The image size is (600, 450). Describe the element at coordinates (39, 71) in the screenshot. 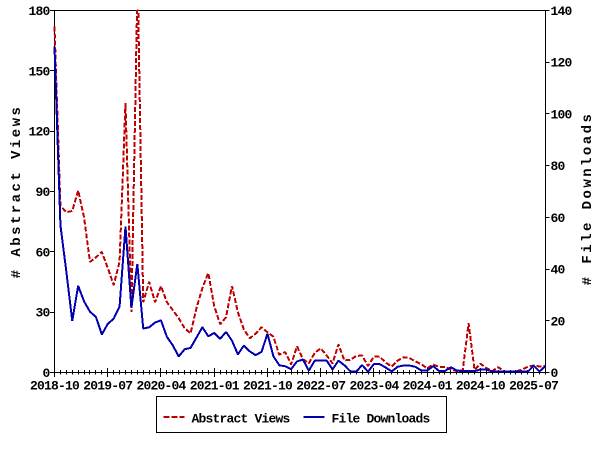

I see `svg-text: 150` at that location.